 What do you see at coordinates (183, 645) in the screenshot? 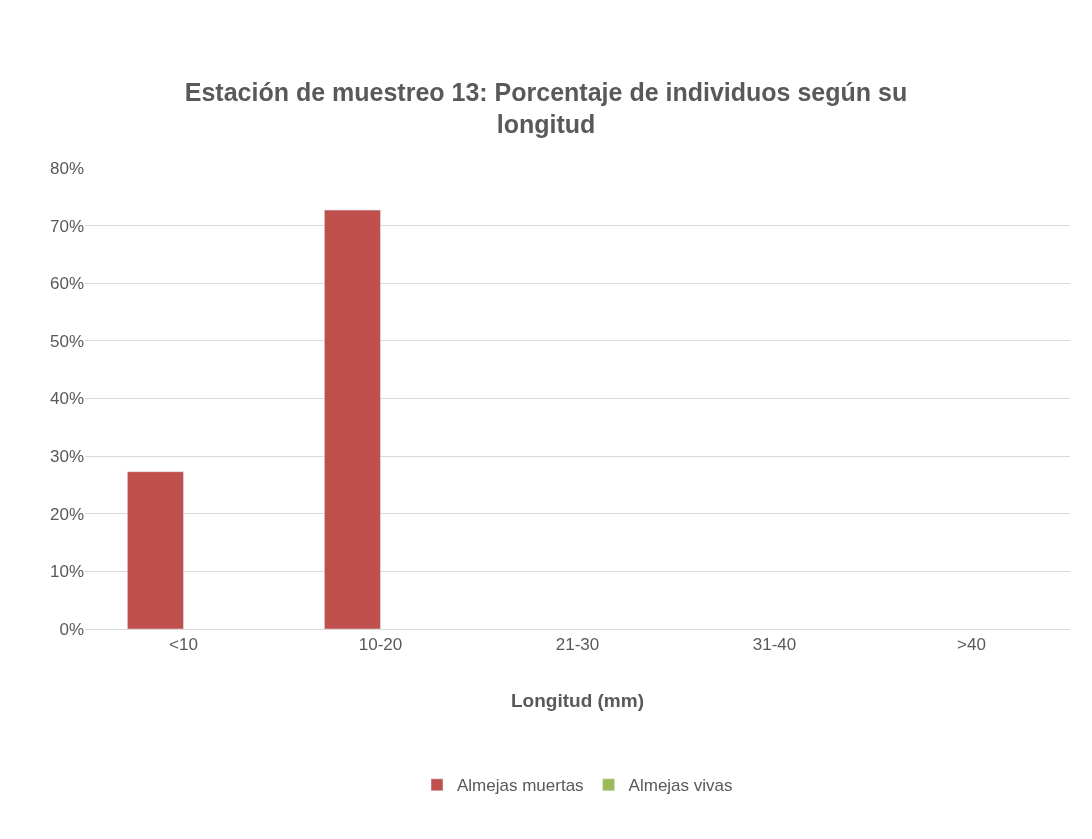
I see `x-tick-label: <10` at bounding box center [183, 645].